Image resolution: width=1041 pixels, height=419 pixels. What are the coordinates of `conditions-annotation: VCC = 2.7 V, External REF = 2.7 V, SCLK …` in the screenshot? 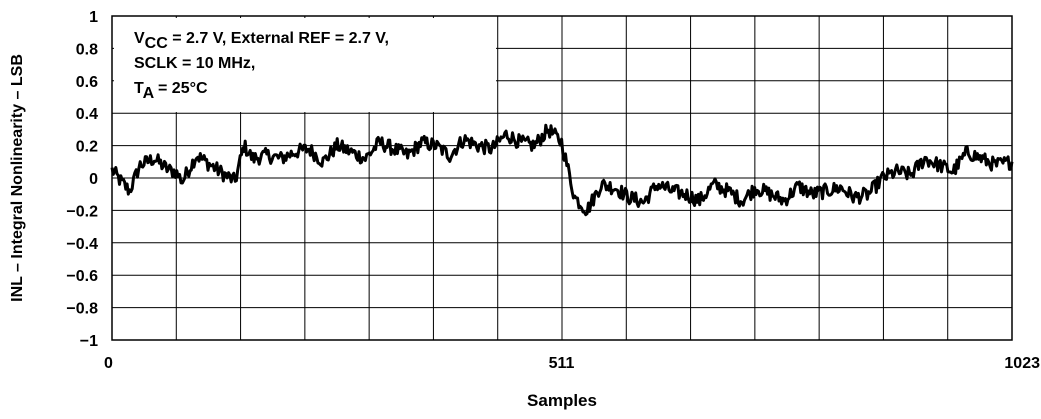 It's located at (305, 65).